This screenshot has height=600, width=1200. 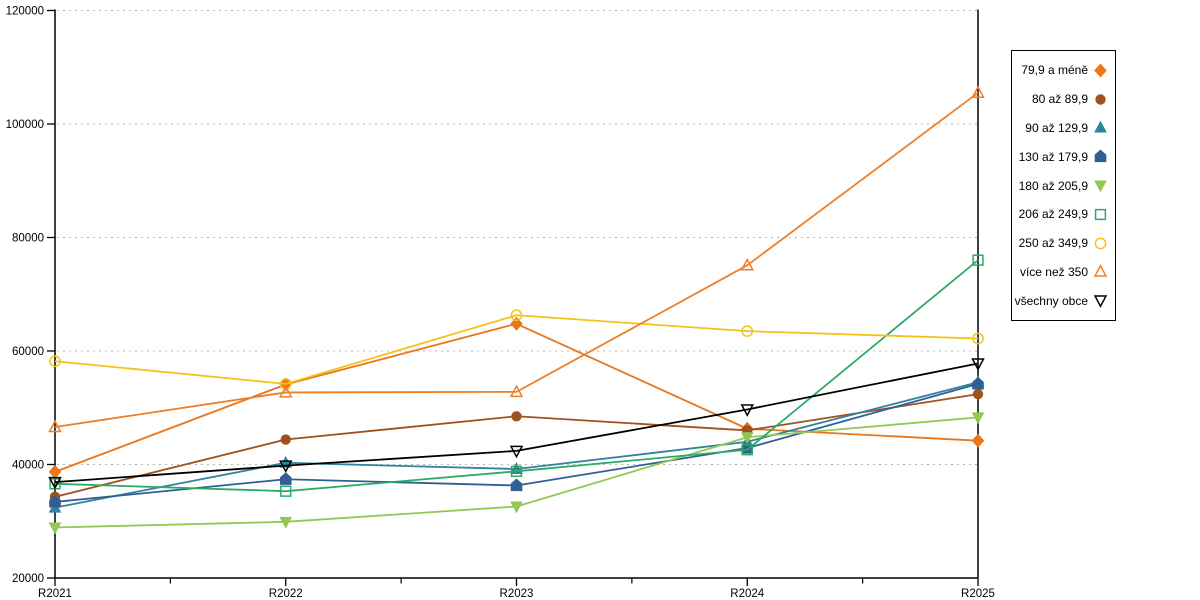 What do you see at coordinates (1053, 243) in the screenshot?
I see `legend-label: 250 až 349,9` at bounding box center [1053, 243].